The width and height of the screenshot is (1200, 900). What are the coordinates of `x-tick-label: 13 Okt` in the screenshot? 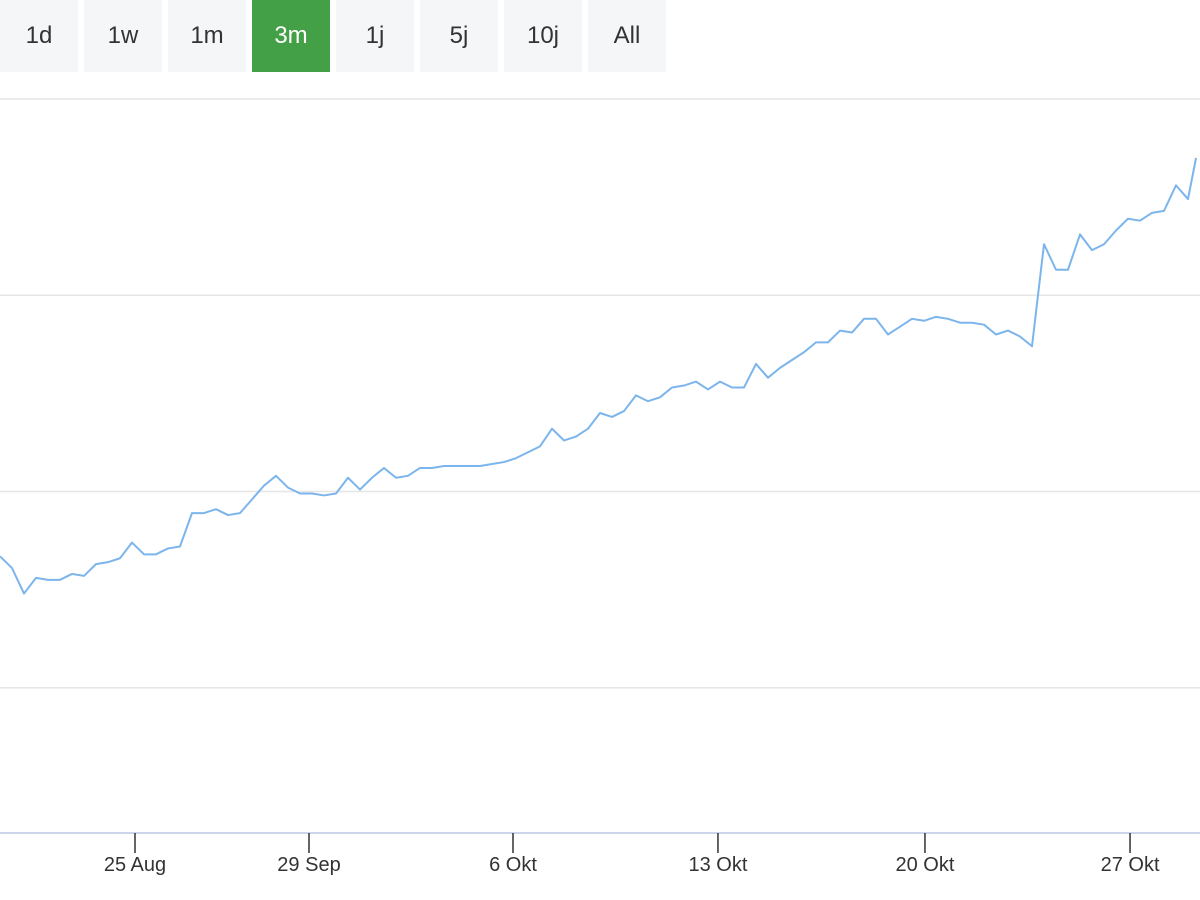 It's located at (717, 865).